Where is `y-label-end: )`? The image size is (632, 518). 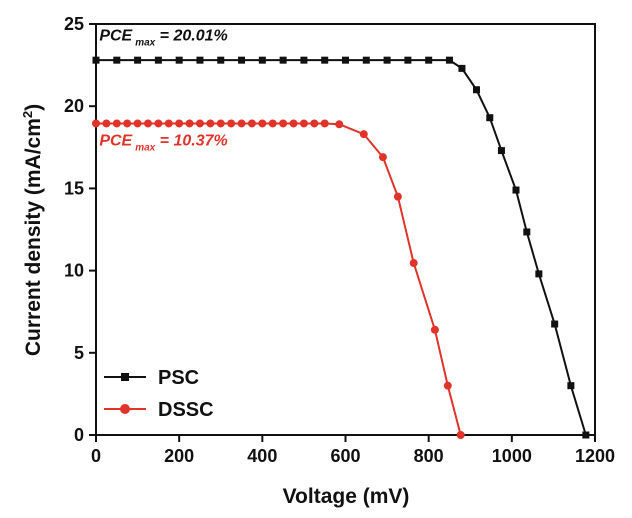 y-label-end: ) is located at coordinates (33, 107).